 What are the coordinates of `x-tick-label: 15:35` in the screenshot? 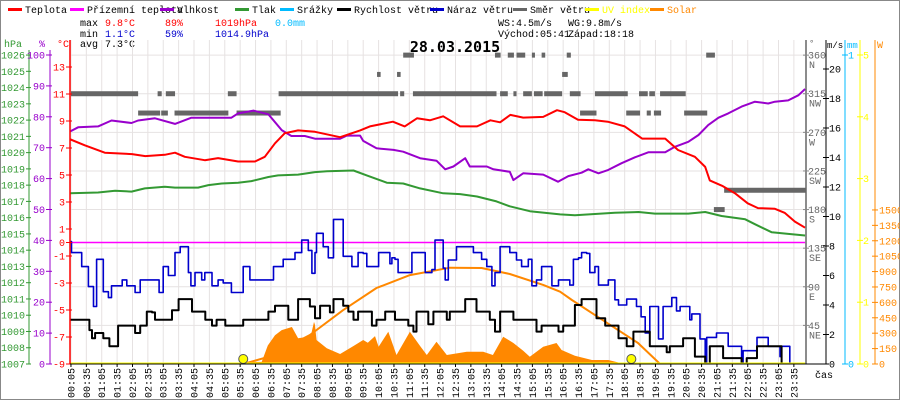 It's located at (549, 383).